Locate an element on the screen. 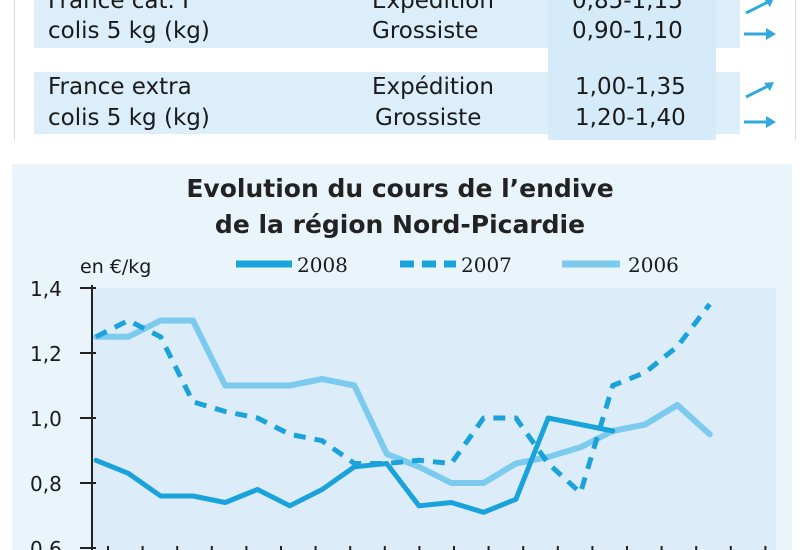  price-range: 0,85-1,15 is located at coordinates (627, 7).